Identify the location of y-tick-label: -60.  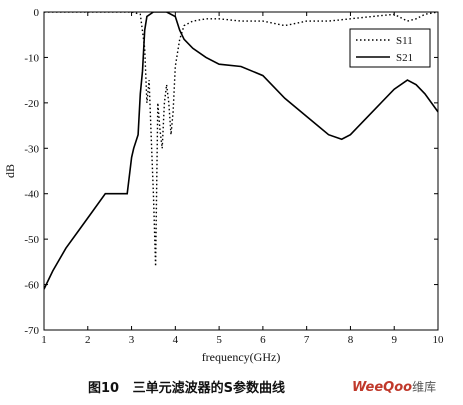
(31, 286).